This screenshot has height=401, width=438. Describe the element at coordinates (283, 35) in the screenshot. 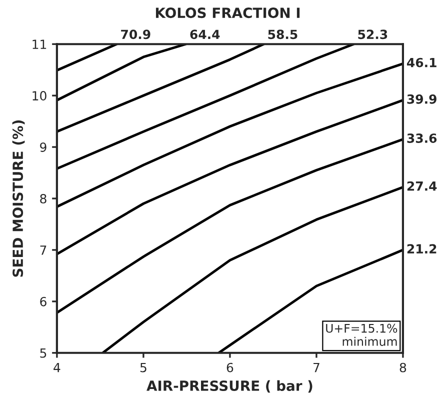

I see `series-label: 58.5` at that location.